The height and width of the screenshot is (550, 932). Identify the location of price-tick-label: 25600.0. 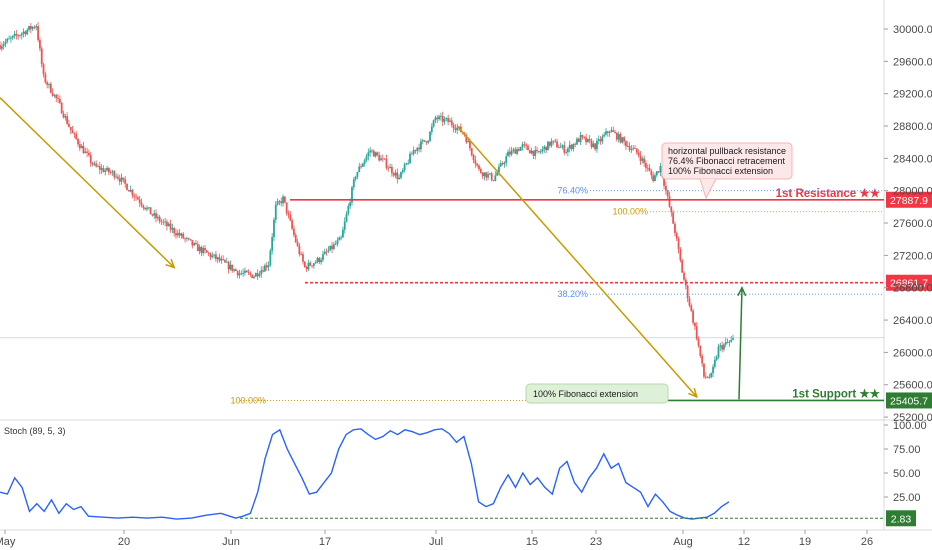
(912, 386).